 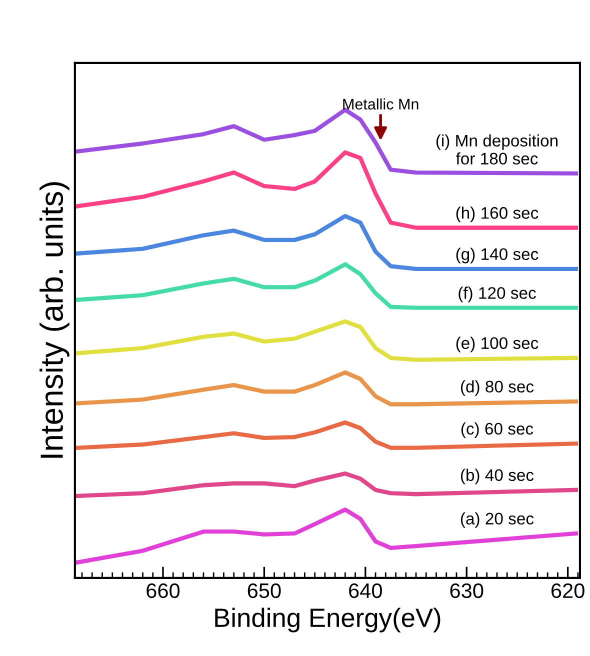 I want to click on x-tick-label: 630, so click(x=467, y=590).